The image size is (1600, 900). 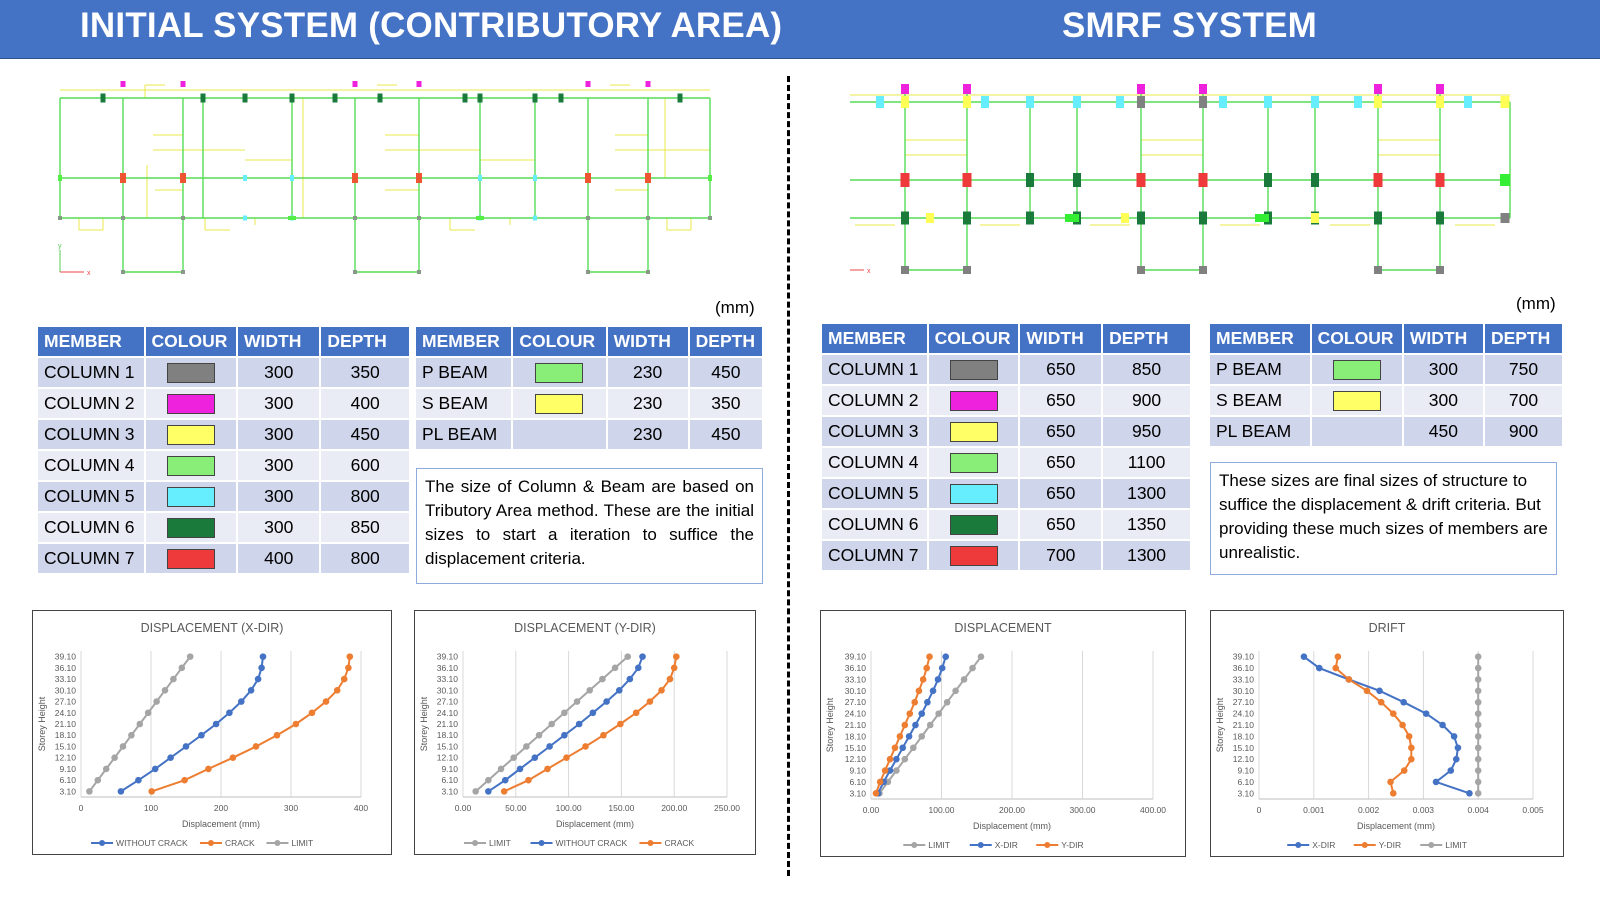 I want to click on member-name: COLUMN 4, so click(x=91, y=465).